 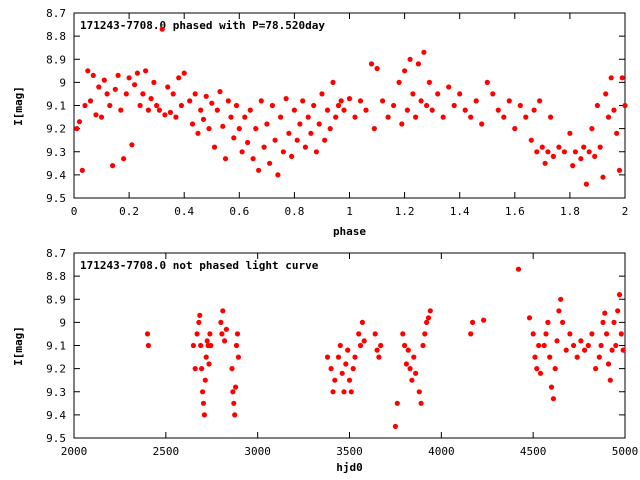 I want to click on y-tick-label: 8.8, so click(x=56, y=36).